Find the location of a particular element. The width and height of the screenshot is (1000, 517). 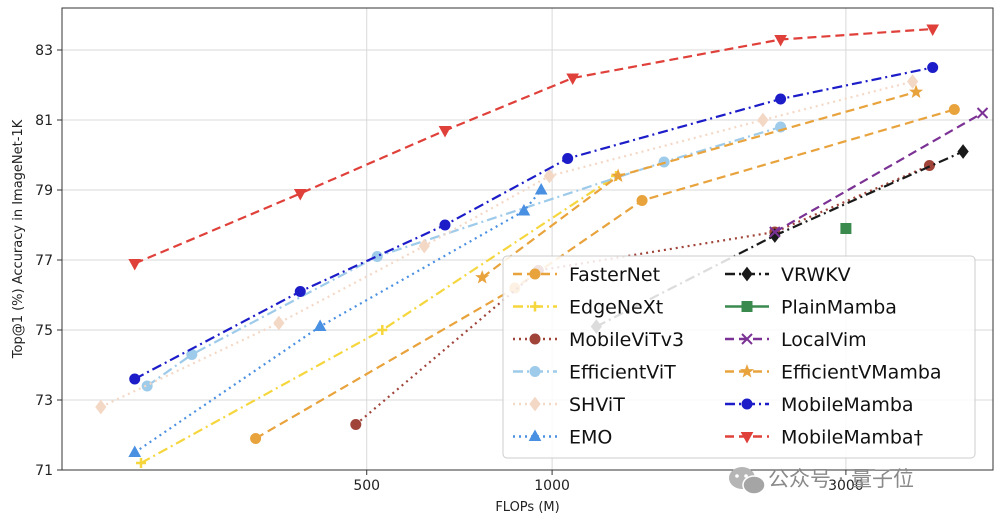

legend-label: EdgeNeXt is located at coordinates (616, 308).